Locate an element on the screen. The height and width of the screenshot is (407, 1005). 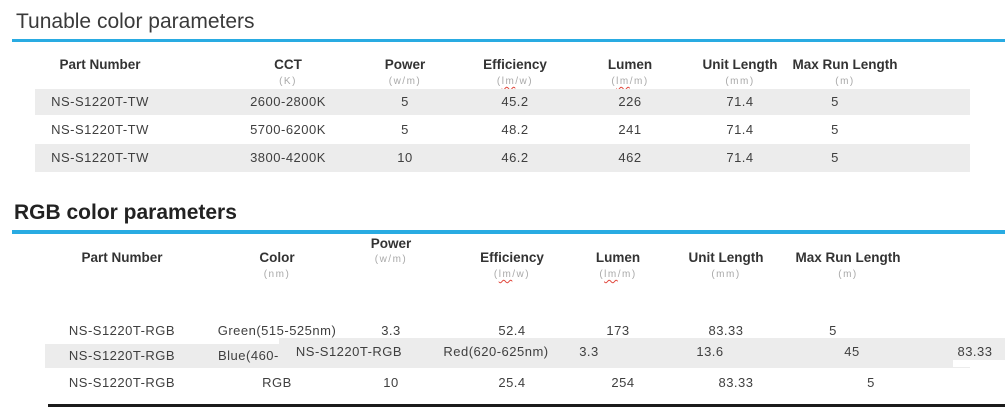
cell-lumen: 241 is located at coordinates (630, 129).